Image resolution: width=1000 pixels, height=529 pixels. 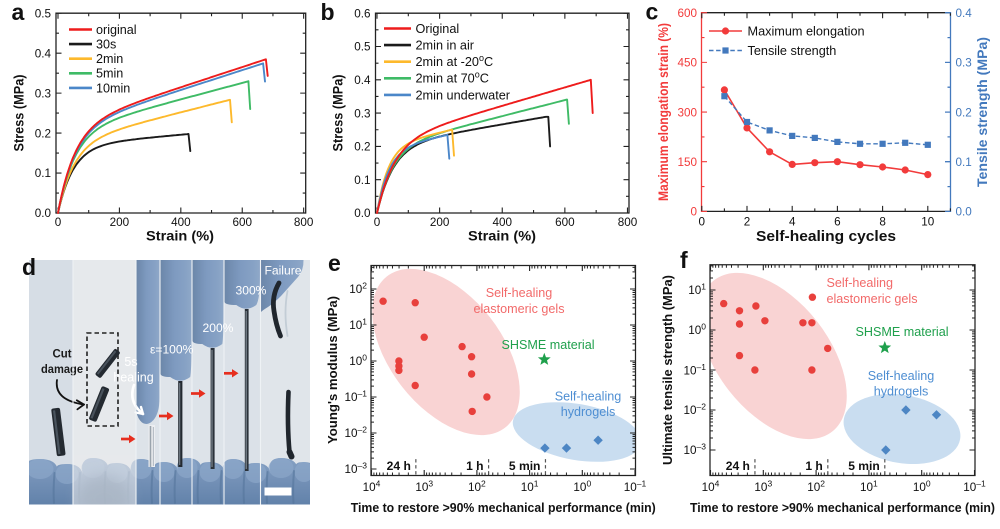 I want to click on svg-text: 300, so click(x=687, y=112).